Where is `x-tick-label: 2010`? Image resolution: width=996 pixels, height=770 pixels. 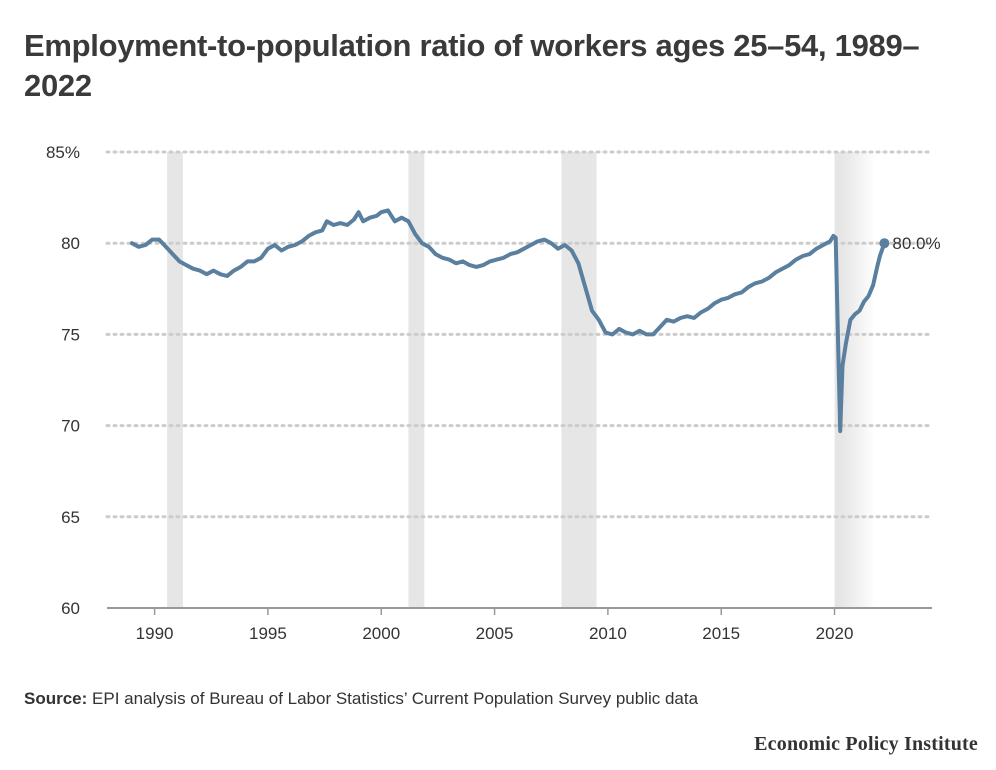 x-tick-label: 2010 is located at coordinates (608, 633).